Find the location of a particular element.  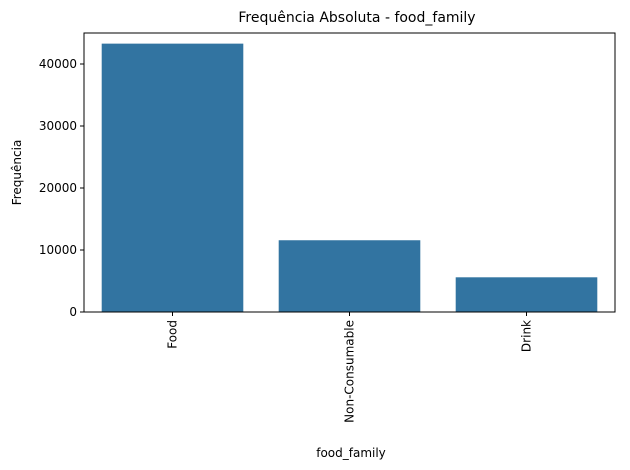

y-axis: 0 10000 20000 30000 40000 is located at coordinates (61, 188).